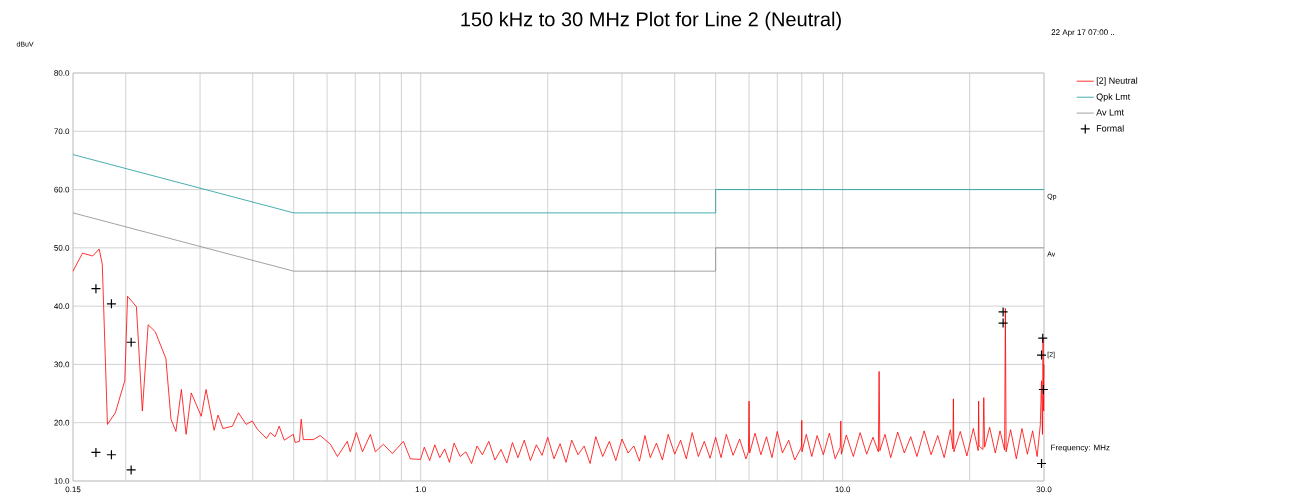  I want to click on legend-label: Av Lmt, so click(1110, 112).